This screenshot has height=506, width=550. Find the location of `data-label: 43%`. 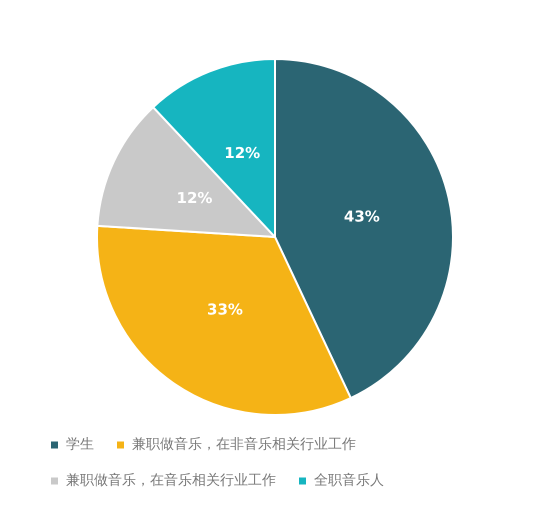

data-label: 43% is located at coordinates (362, 216).